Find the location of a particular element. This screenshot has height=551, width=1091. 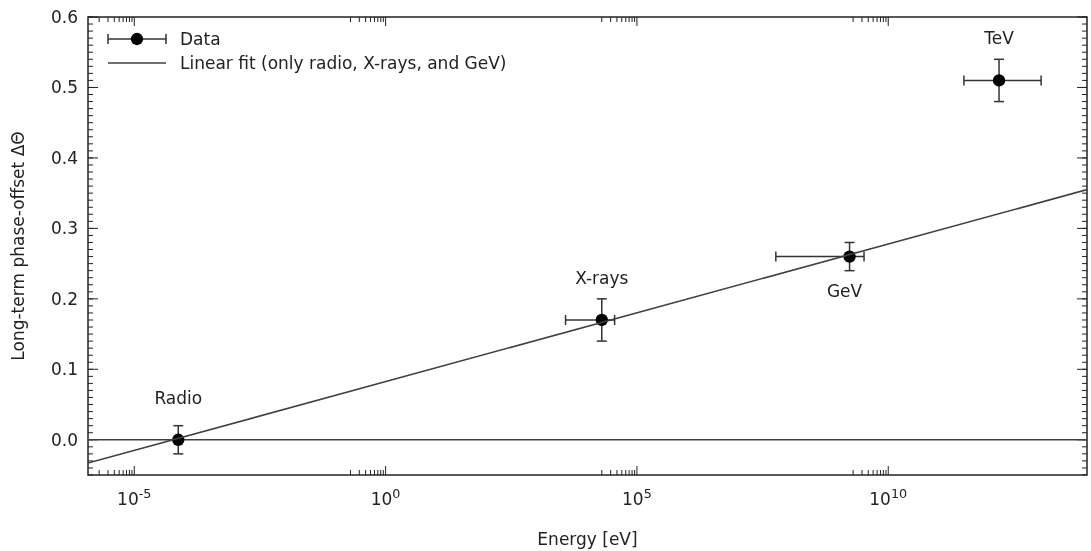

x-axis-title: Energy [eV] is located at coordinates (587, 539).